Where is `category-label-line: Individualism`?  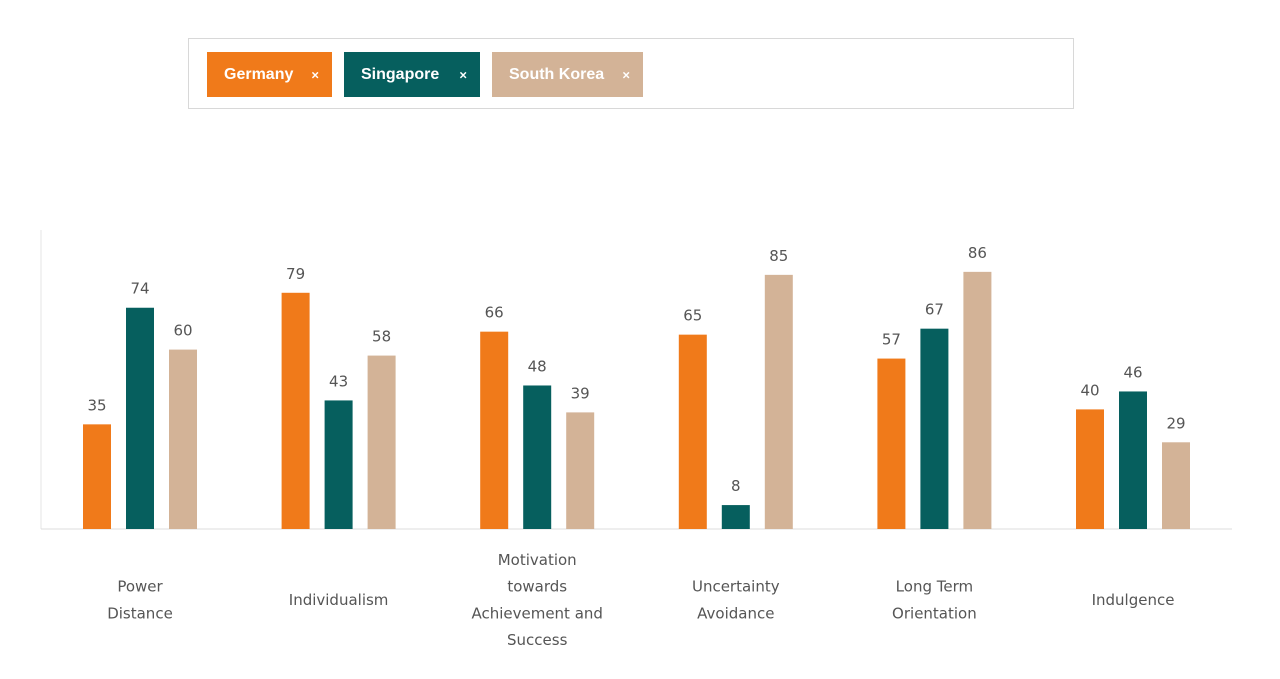
category-label-line: Individualism is located at coordinates (339, 600).